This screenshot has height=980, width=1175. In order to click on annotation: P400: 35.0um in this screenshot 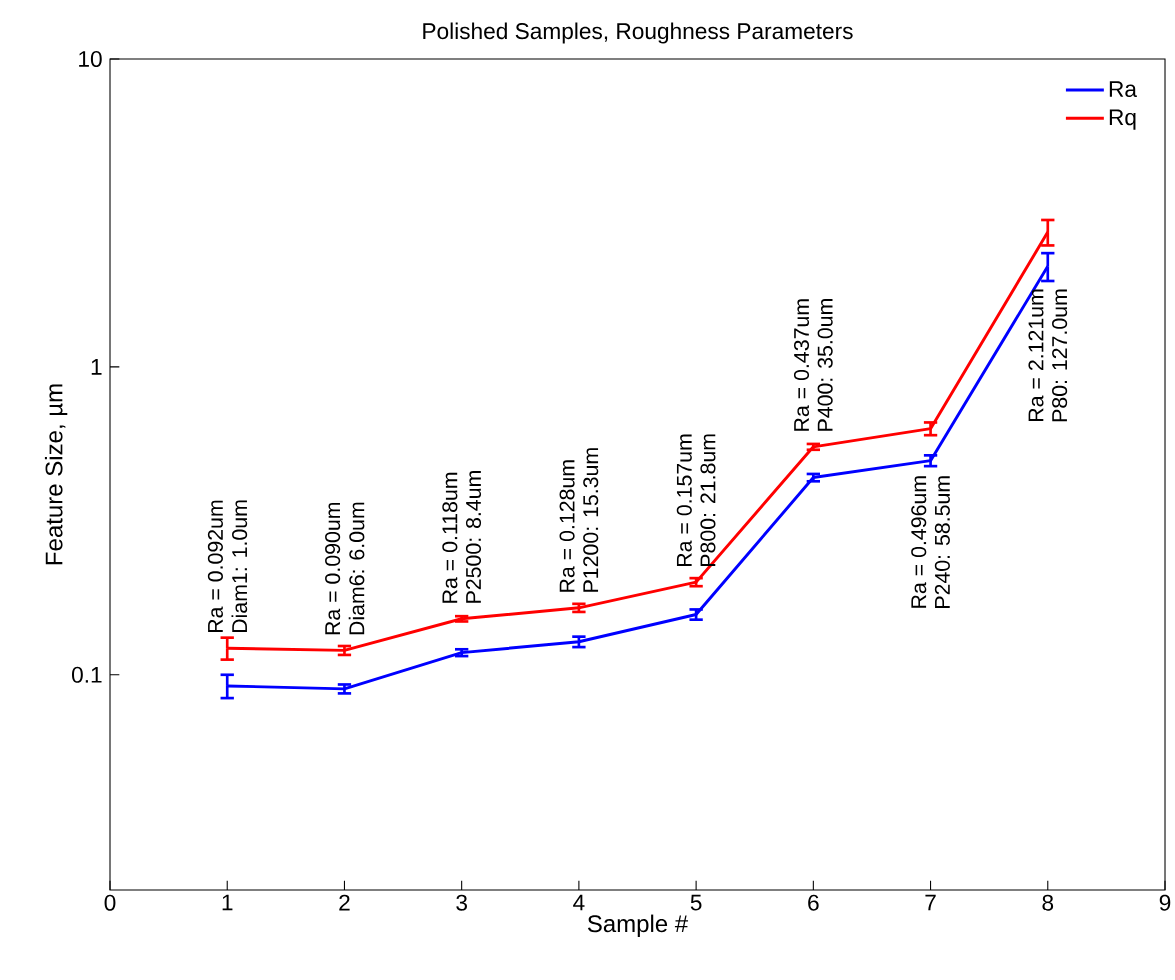, I will do `click(825, 365)`.